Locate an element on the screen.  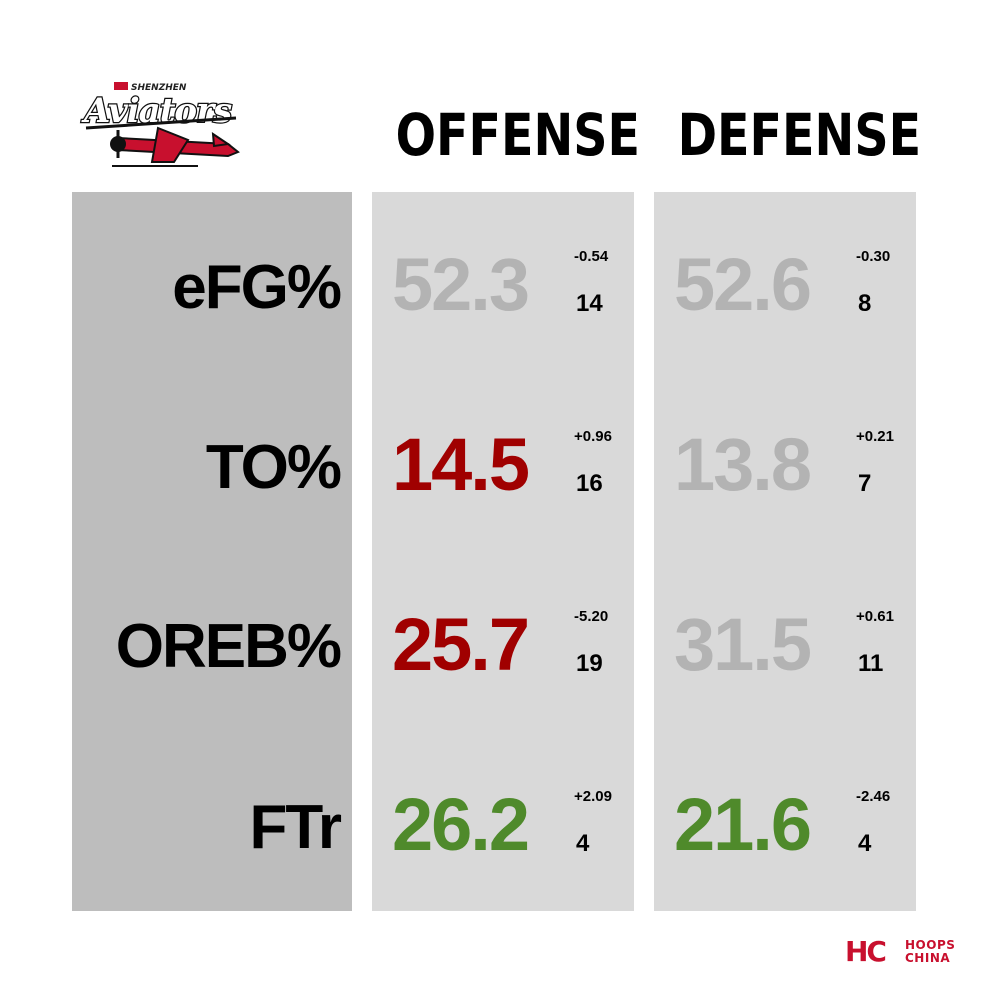
defense-value-oreb: 31.5 is located at coordinates (743, 644).